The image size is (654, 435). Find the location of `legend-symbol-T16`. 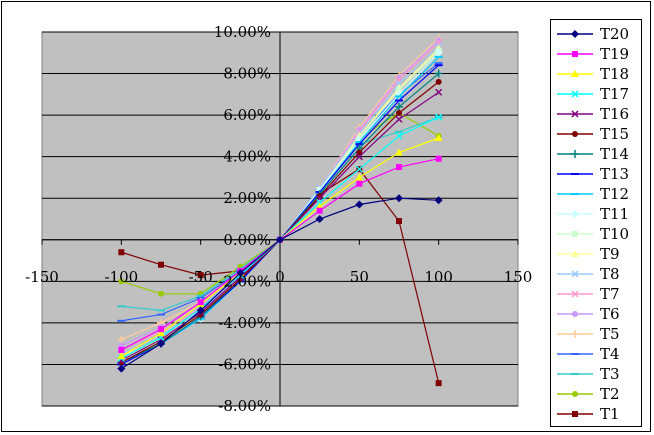

legend-symbol-T16 is located at coordinates (575, 114).